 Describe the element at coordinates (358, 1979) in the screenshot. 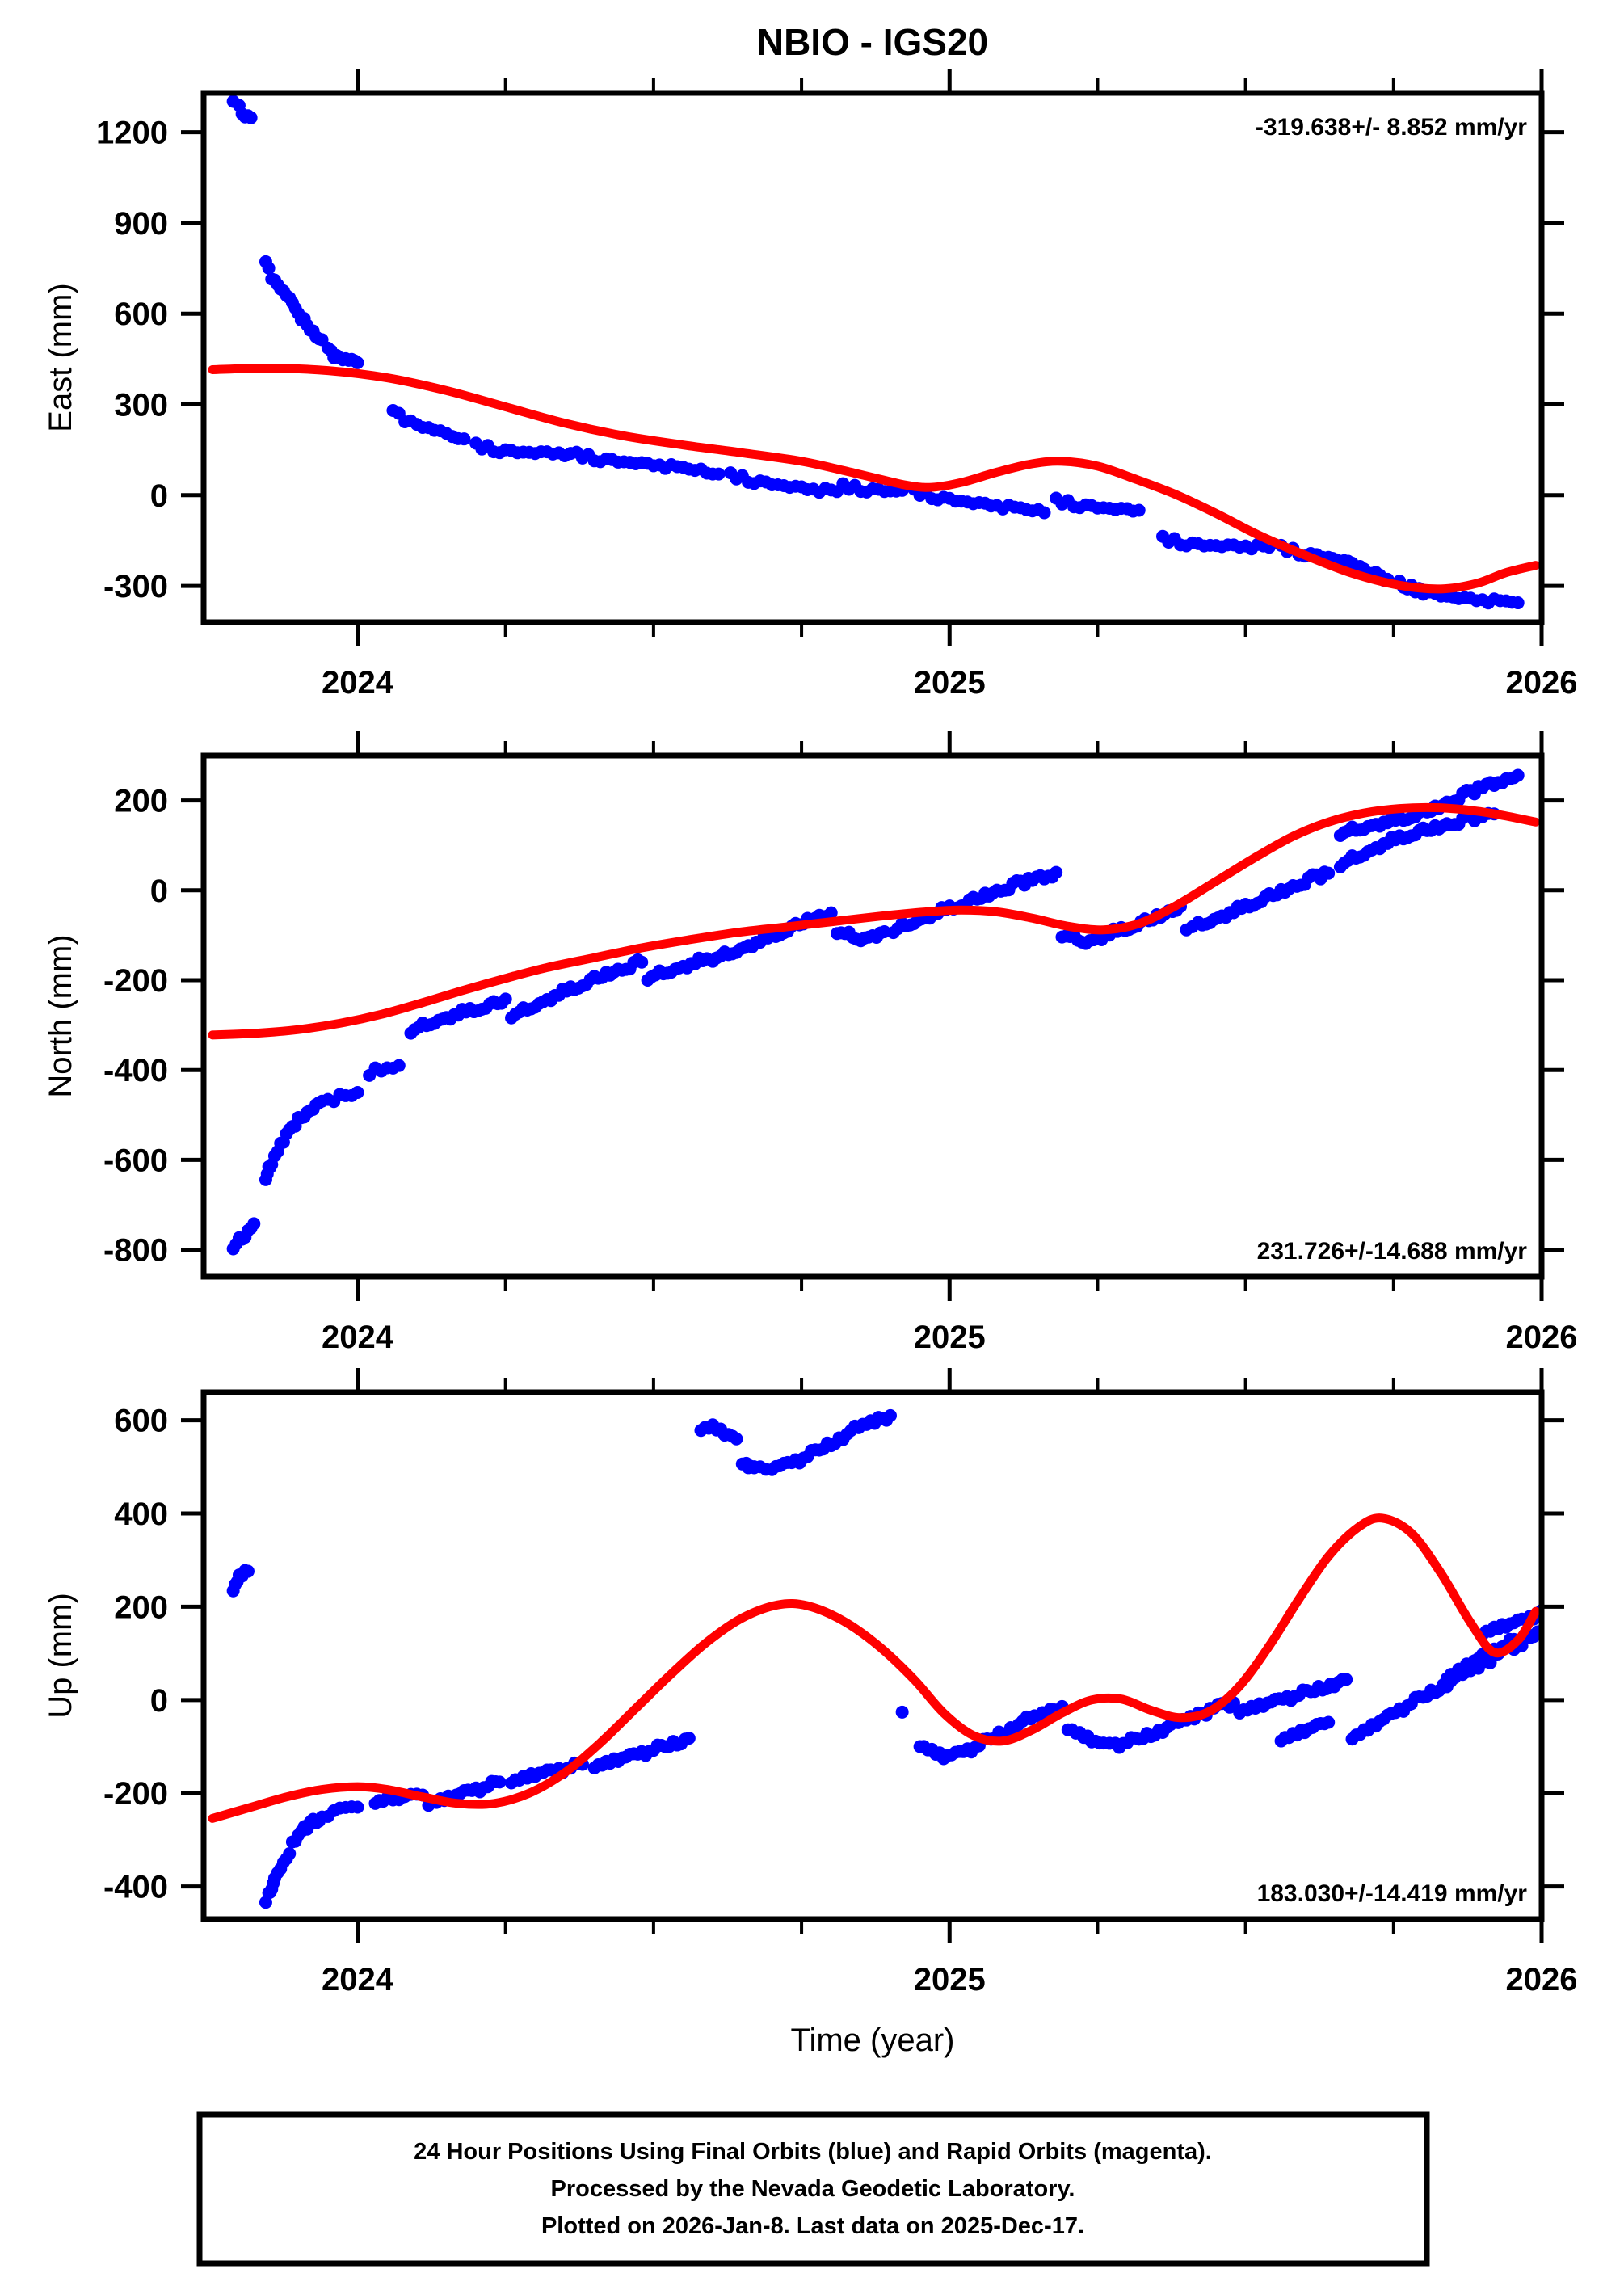

I see `x-tick-label-up: 2024` at that location.